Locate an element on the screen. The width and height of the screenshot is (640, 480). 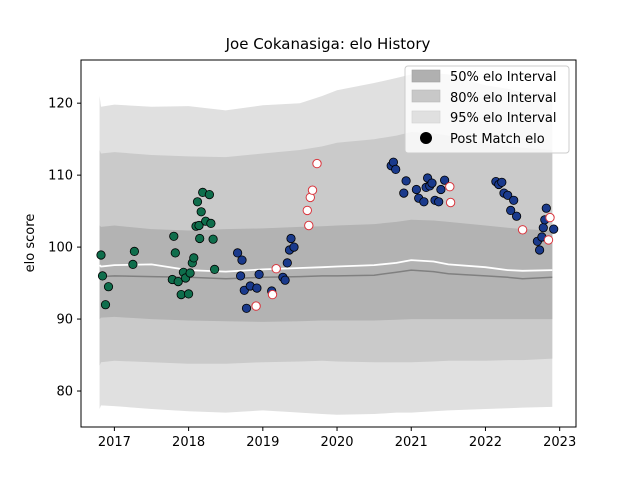
y-tick-label: 80 is located at coordinates (64, 392).